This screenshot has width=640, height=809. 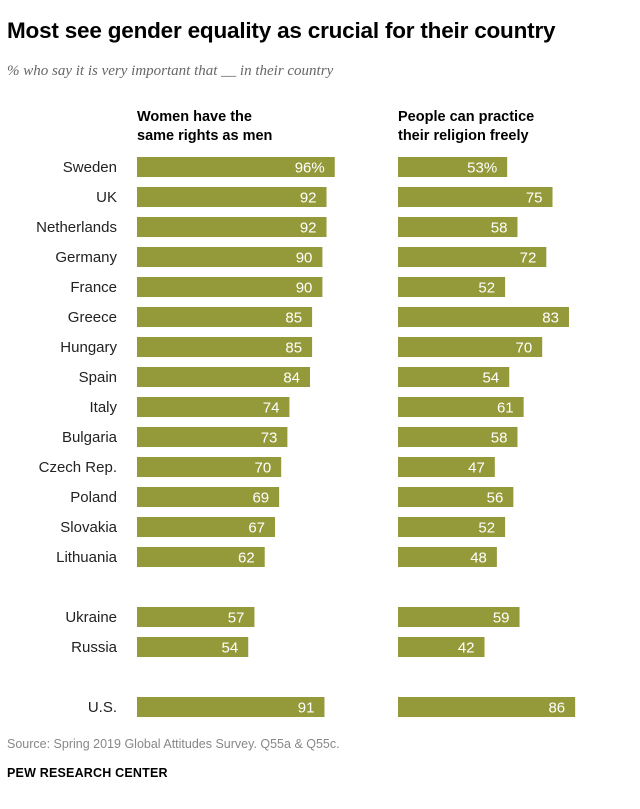 What do you see at coordinates (487, 707) in the screenshot?
I see `bar-religion-u-s` at bounding box center [487, 707].